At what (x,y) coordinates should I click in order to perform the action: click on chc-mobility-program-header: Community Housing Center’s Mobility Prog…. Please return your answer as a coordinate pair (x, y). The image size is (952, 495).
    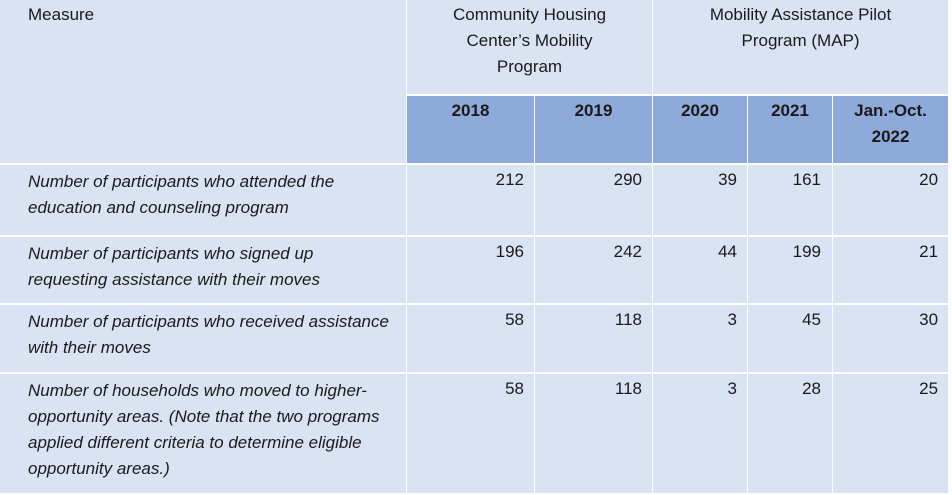
    Looking at the image, I should click on (530, 48).